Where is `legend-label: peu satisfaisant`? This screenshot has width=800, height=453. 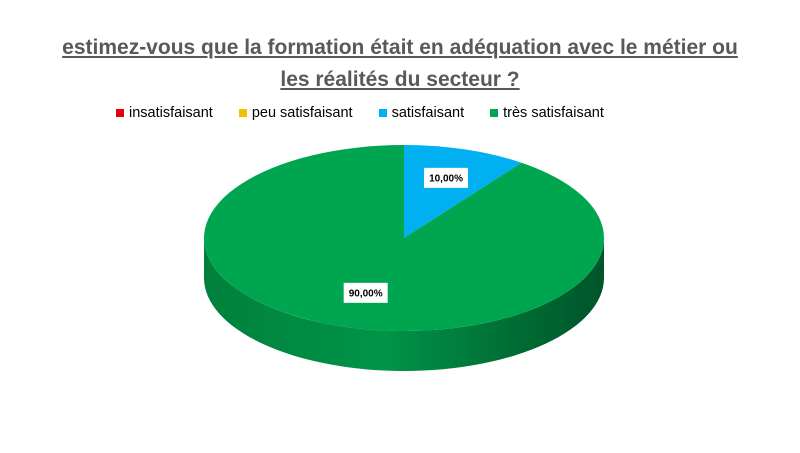
legend-label: peu satisfaisant is located at coordinates (302, 113).